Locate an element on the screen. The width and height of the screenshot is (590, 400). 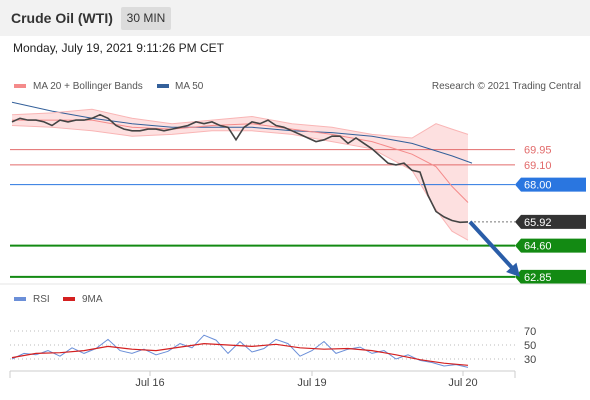
x-tick-label: Jul 19 is located at coordinates (311, 383).